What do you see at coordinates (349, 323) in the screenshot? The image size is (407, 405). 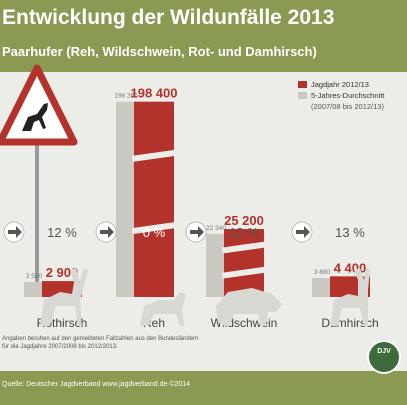 I see `category-label-3: Damhirsch` at bounding box center [349, 323].